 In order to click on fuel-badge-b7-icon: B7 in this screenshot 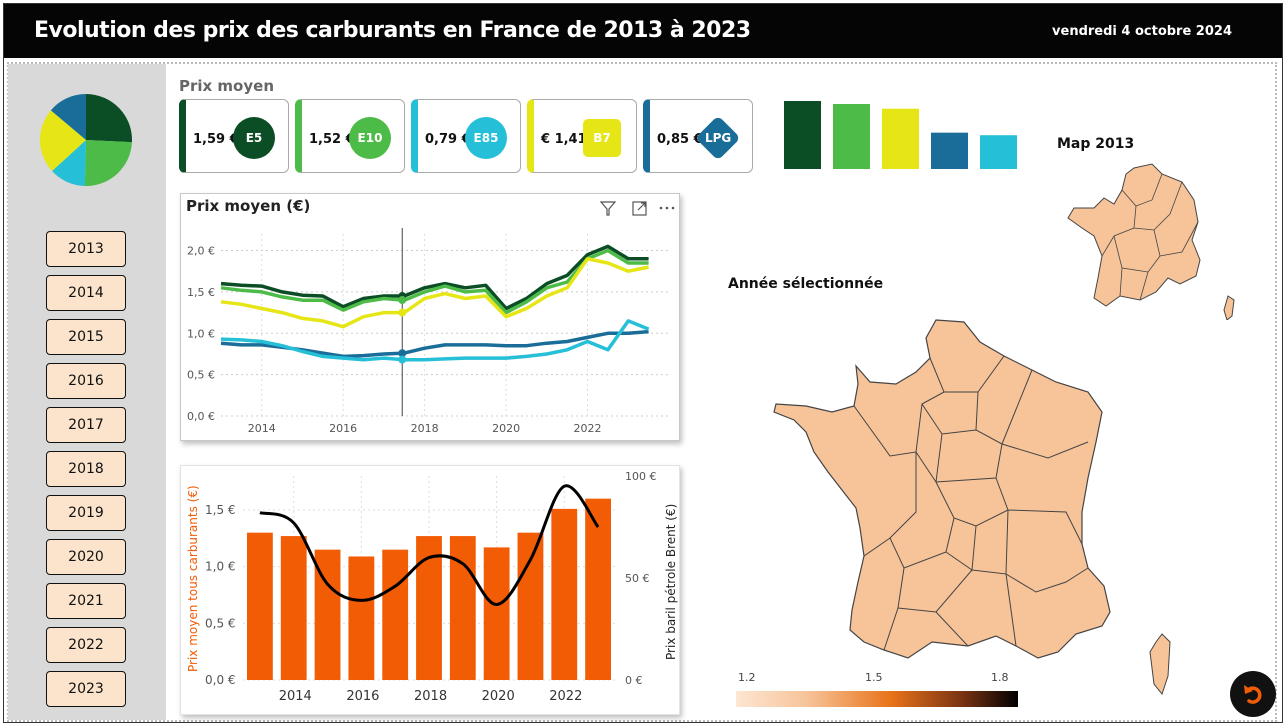, I will do `click(602, 138)`.